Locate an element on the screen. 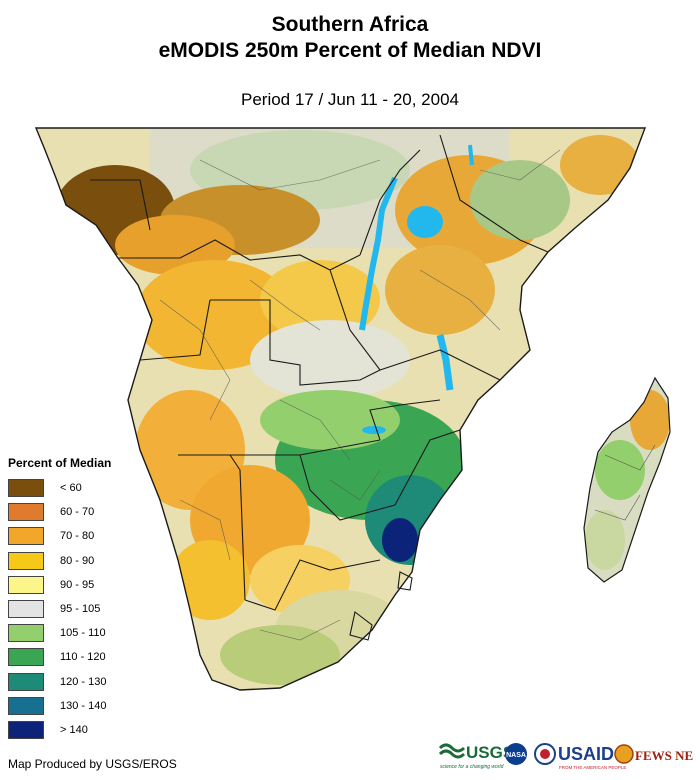 The image size is (700, 780). legend-item: > 140 is located at coordinates (73, 730).